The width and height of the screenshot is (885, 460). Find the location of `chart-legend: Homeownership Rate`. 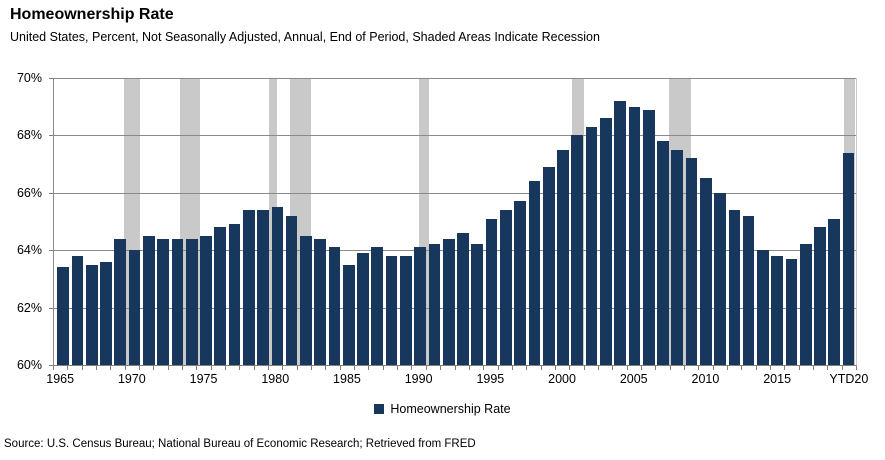

chart-legend: Homeownership Rate is located at coordinates (442, 409).